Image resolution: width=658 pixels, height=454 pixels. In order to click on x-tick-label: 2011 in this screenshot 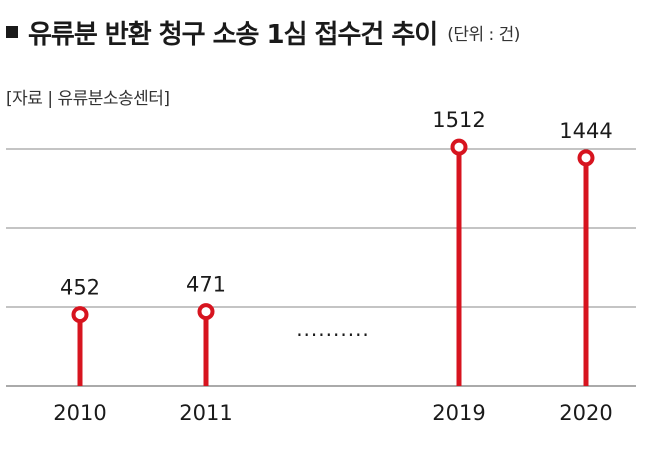, I will do `click(205, 413)`.